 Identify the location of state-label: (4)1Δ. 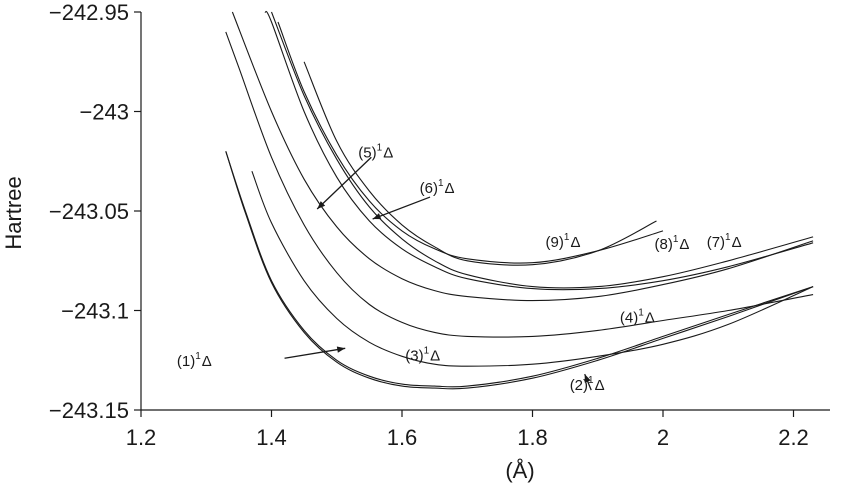
(637, 316).